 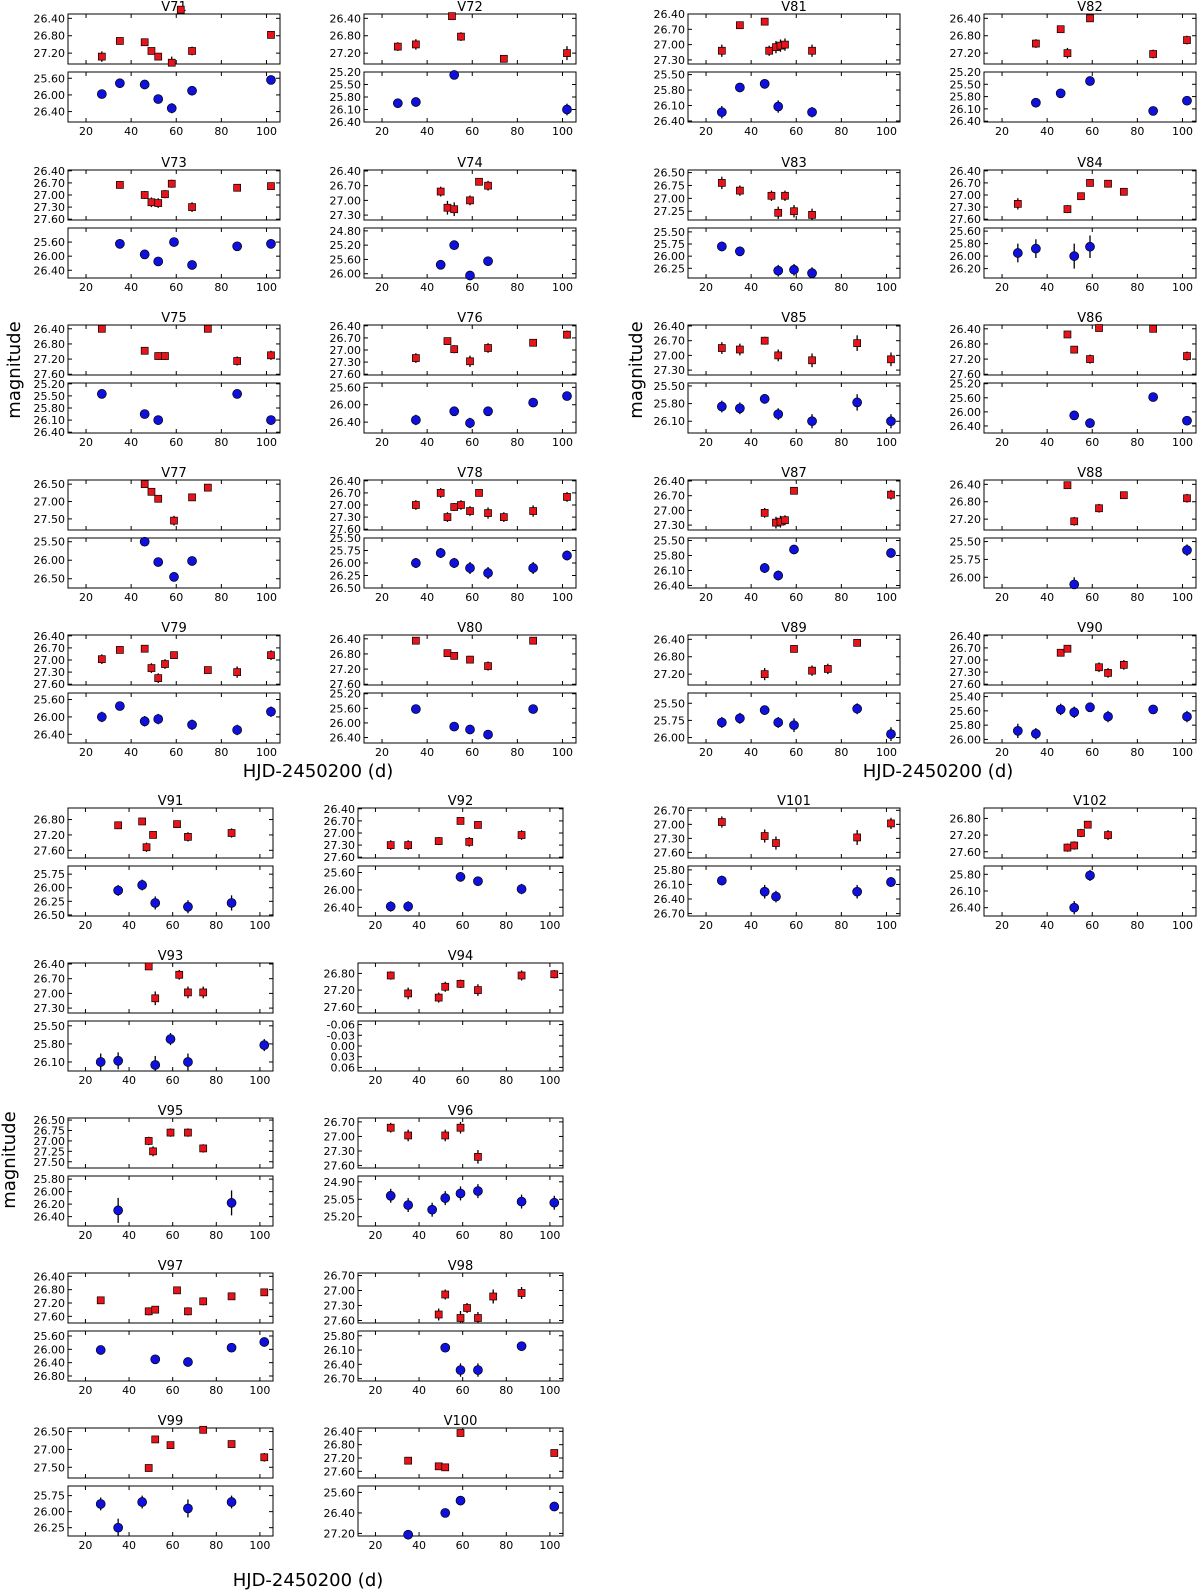 I want to click on v79-blue-point, so click(x=158, y=719).